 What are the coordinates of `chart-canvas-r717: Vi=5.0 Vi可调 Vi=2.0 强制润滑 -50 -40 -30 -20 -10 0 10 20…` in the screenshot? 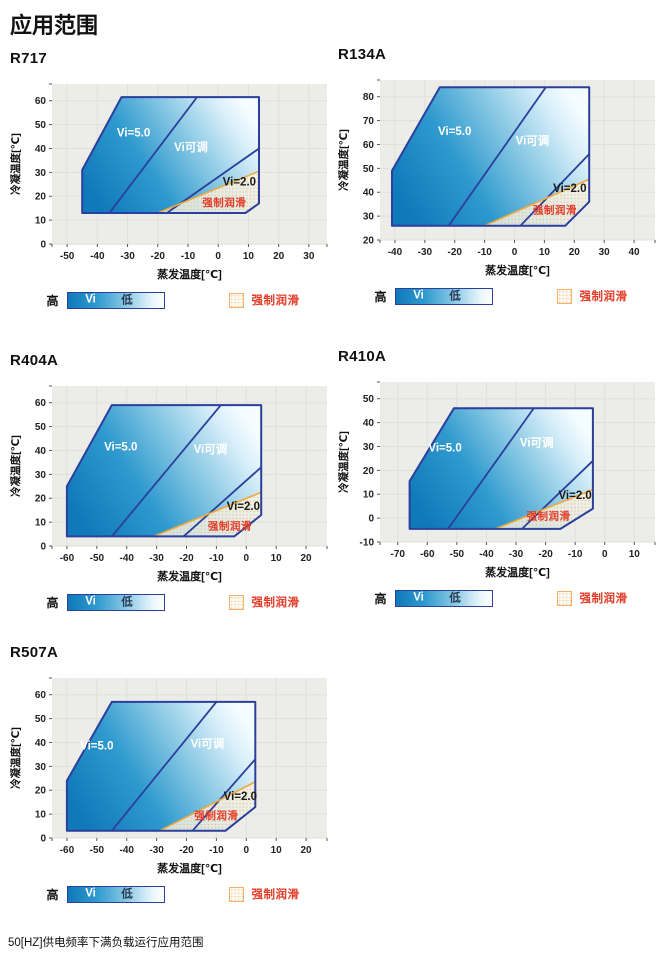 It's located at (168, 182).